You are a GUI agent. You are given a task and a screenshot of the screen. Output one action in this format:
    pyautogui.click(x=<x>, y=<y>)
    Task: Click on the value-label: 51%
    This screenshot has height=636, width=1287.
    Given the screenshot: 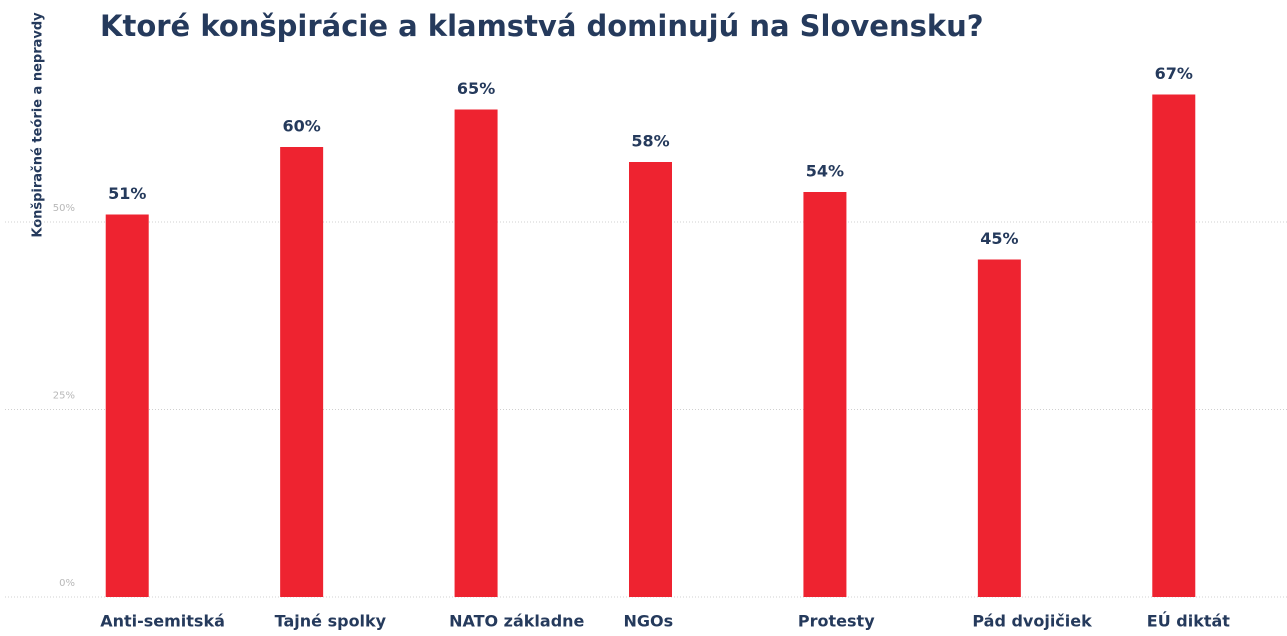 What is the action you would take?
    pyautogui.click(x=127, y=193)
    